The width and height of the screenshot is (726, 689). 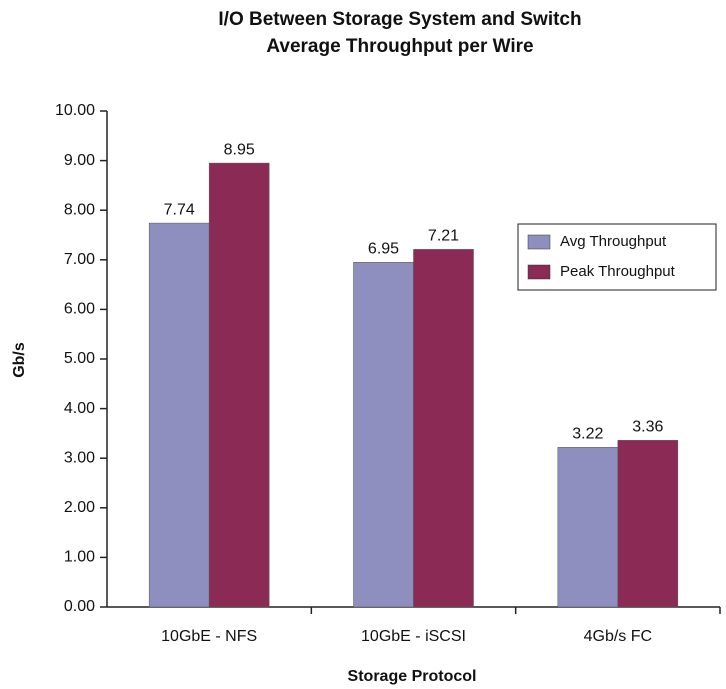 I want to click on y-tick-label: 10.00, so click(x=75, y=110).